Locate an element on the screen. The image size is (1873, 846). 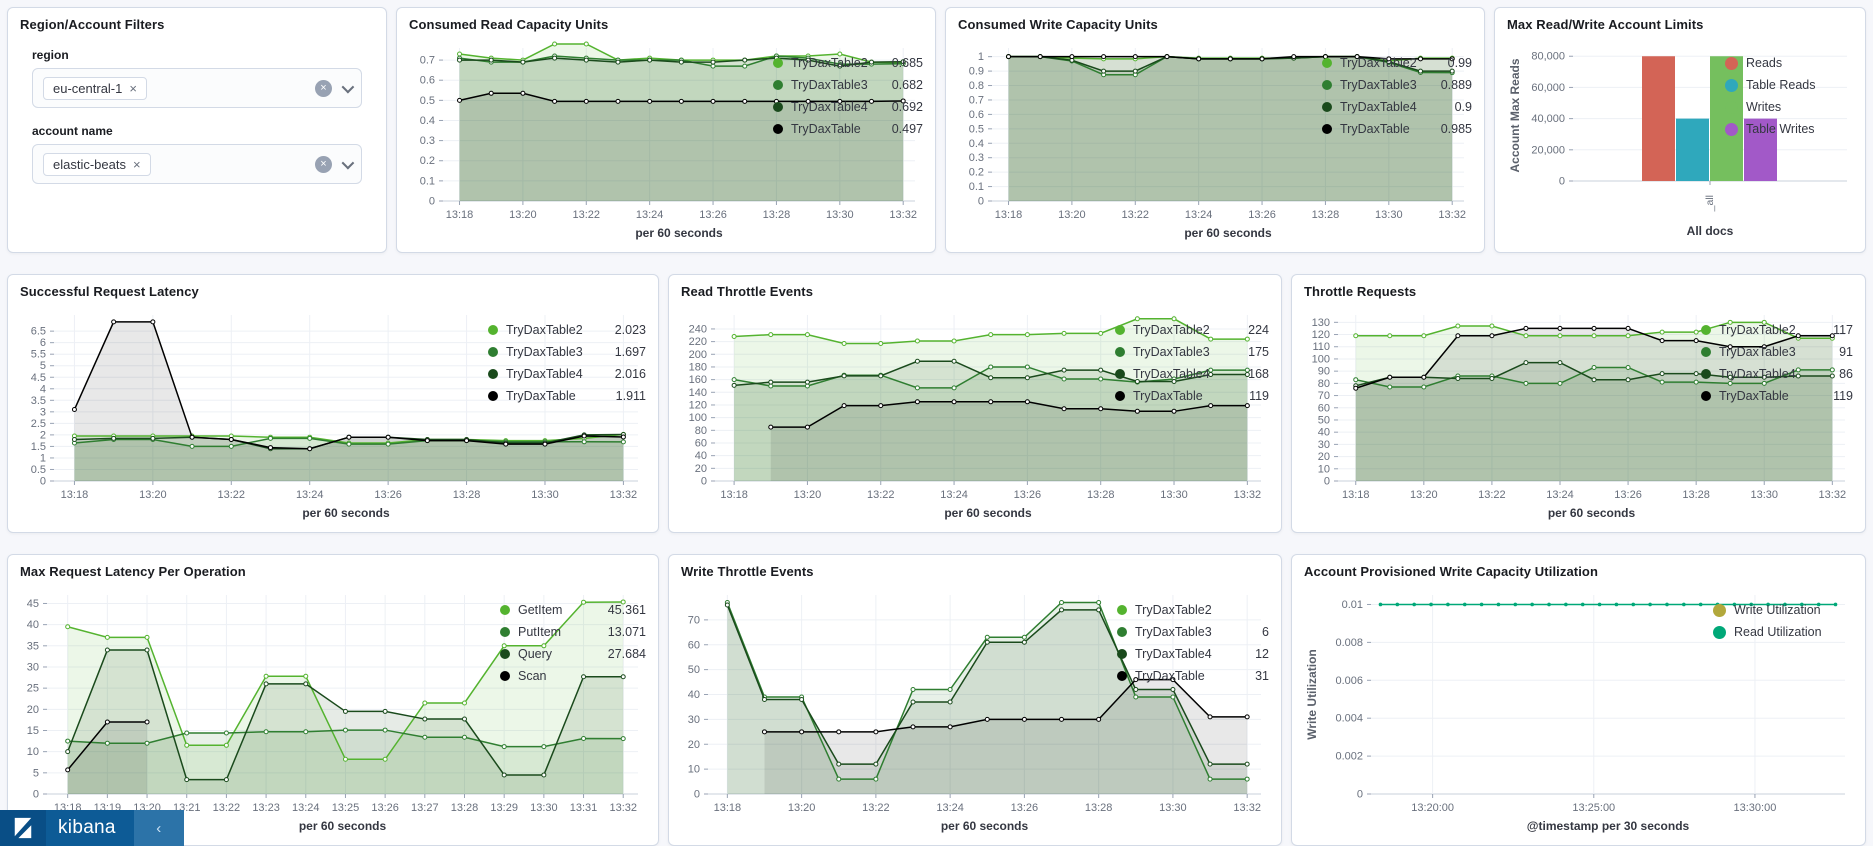
legend-item-trydaxtable3: TryDaxTable3 0.682 is located at coordinates (848, 85).